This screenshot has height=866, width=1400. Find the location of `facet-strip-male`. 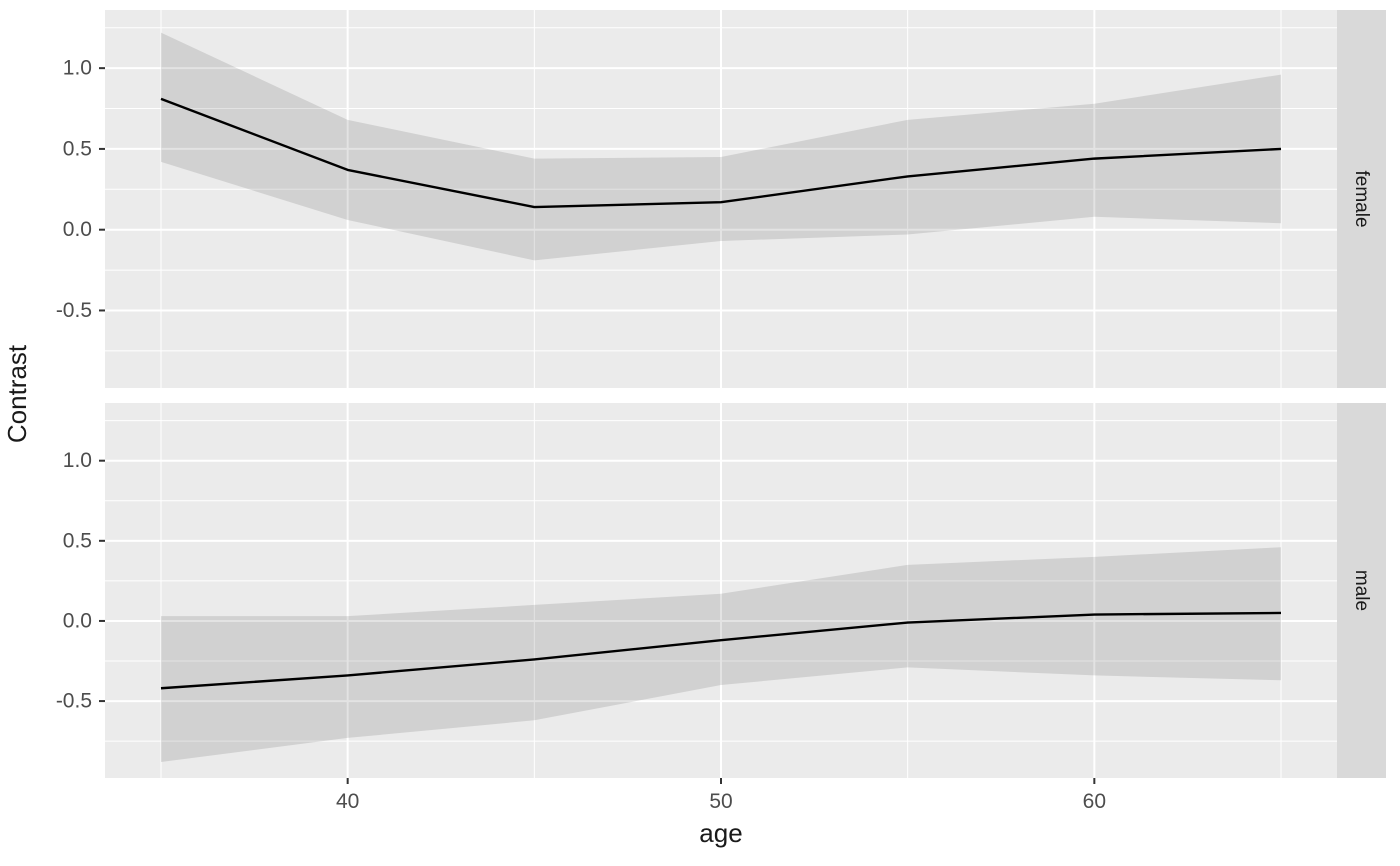

facet-strip-male is located at coordinates (1361, 590).